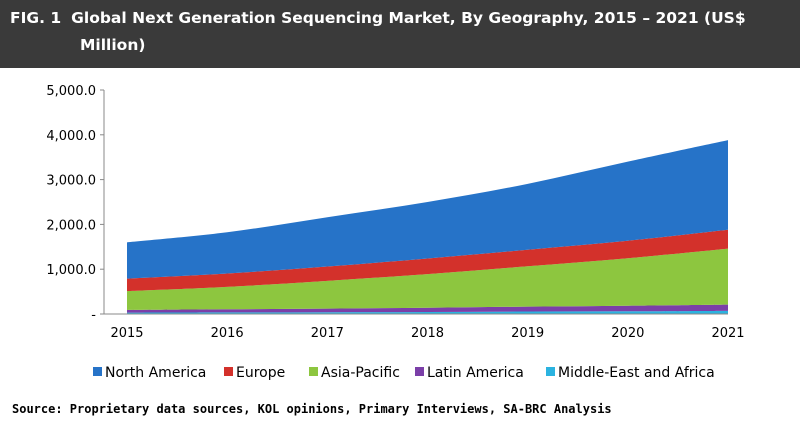 Image resolution: width=800 pixels, height=423 pixels. What do you see at coordinates (627, 333) in the screenshot?
I see `x-tick-label: 2020` at bounding box center [627, 333].